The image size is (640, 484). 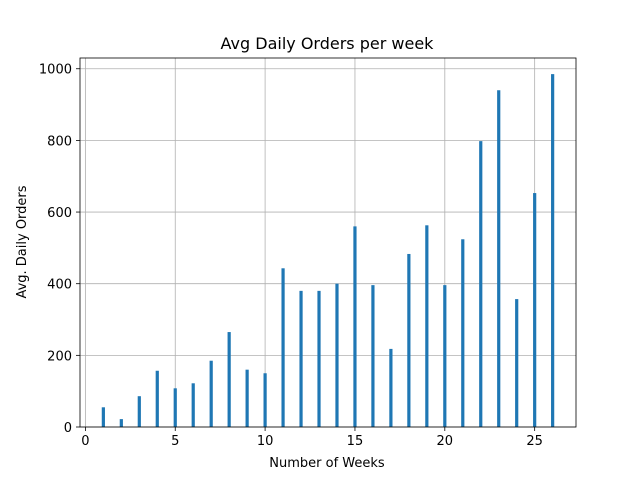 What do you see at coordinates (59, 285) in the screenshot?
I see `y-tick-label: 400` at bounding box center [59, 285].